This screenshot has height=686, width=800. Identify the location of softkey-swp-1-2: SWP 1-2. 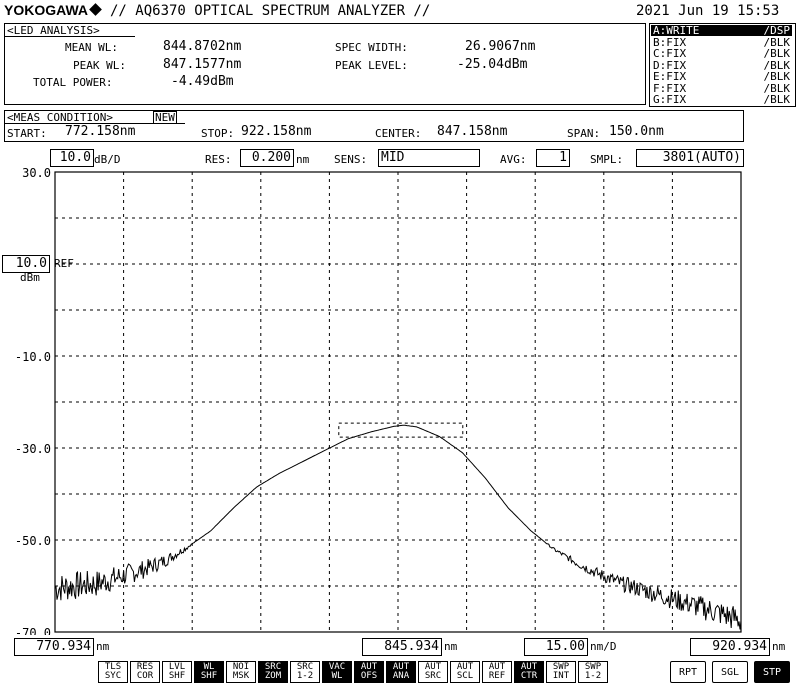
(593, 672).